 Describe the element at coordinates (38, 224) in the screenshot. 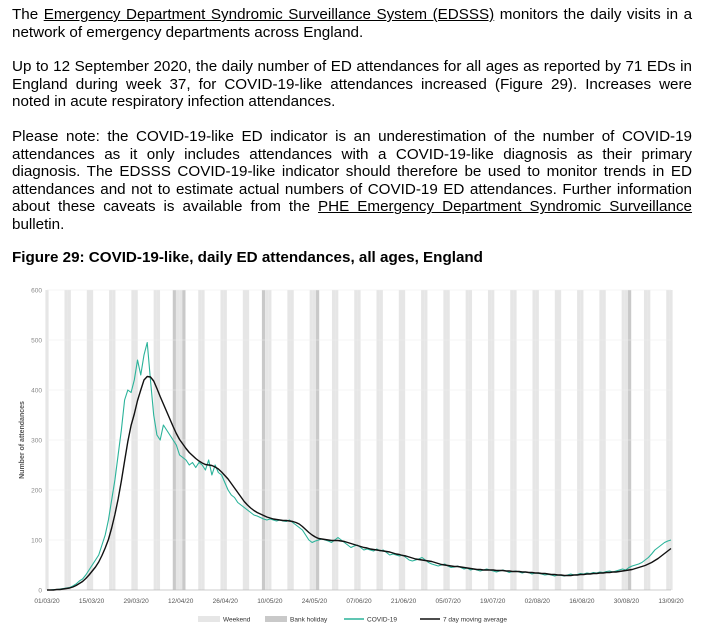

I see `caveat-text-end: bulletin.` at that location.